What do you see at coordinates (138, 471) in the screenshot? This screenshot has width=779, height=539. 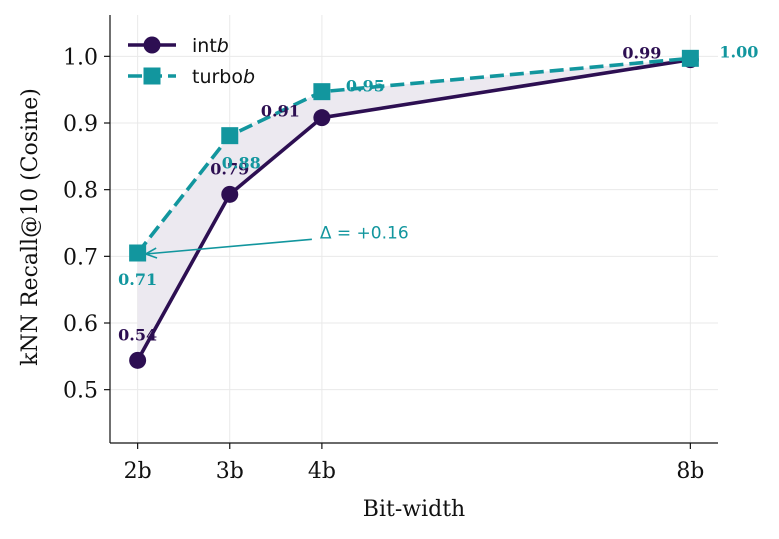 I see `x-tick-label: 2b` at bounding box center [138, 471].